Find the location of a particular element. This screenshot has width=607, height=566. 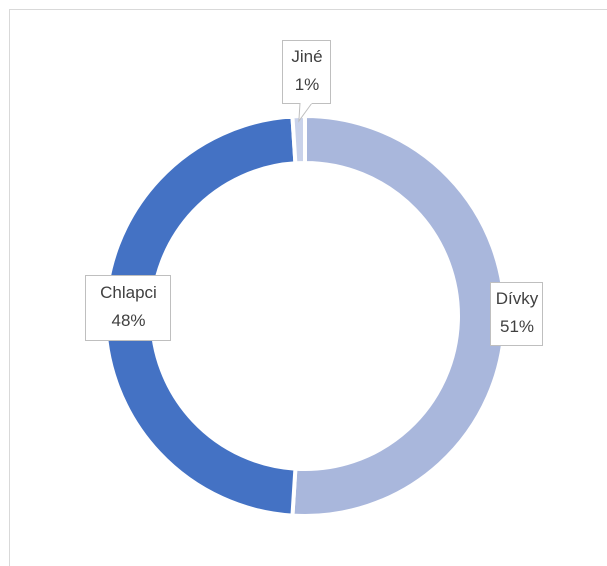

data-label-value: 51% is located at coordinates (517, 326).